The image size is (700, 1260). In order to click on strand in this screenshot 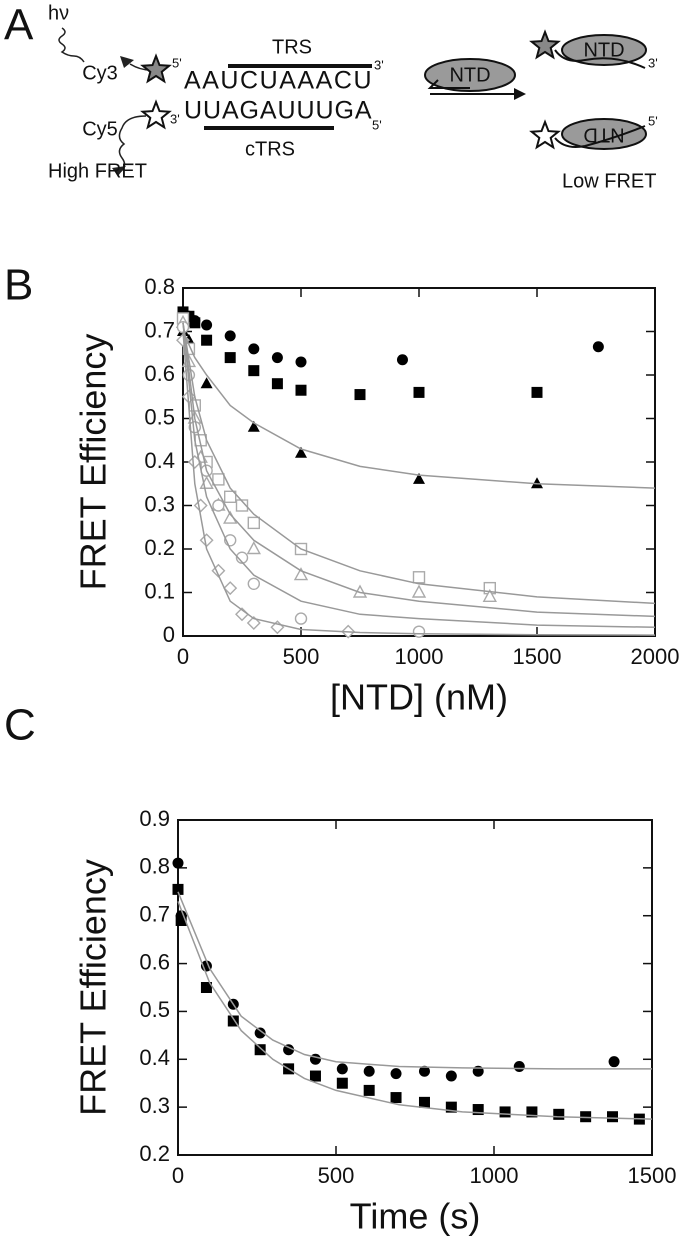, I will do `click(600, 59)`.